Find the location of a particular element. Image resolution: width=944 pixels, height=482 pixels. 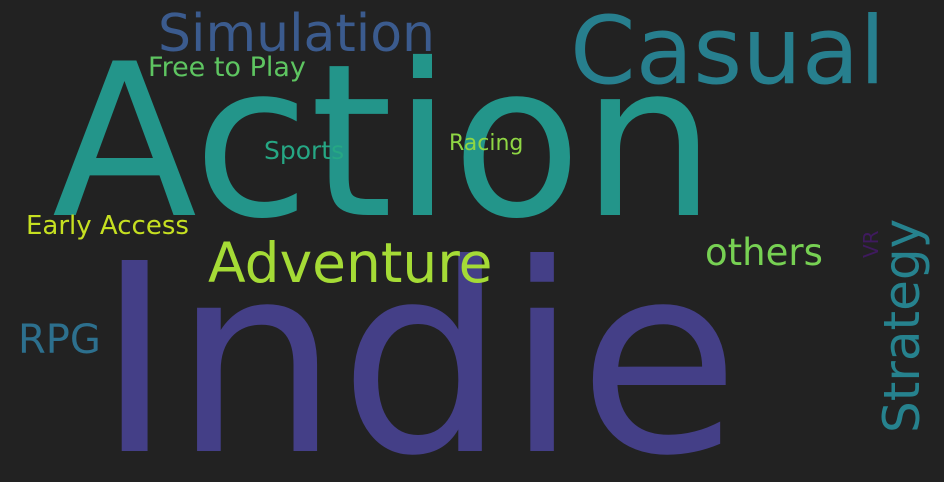

word-rpg: RPG is located at coordinates (59, 340).